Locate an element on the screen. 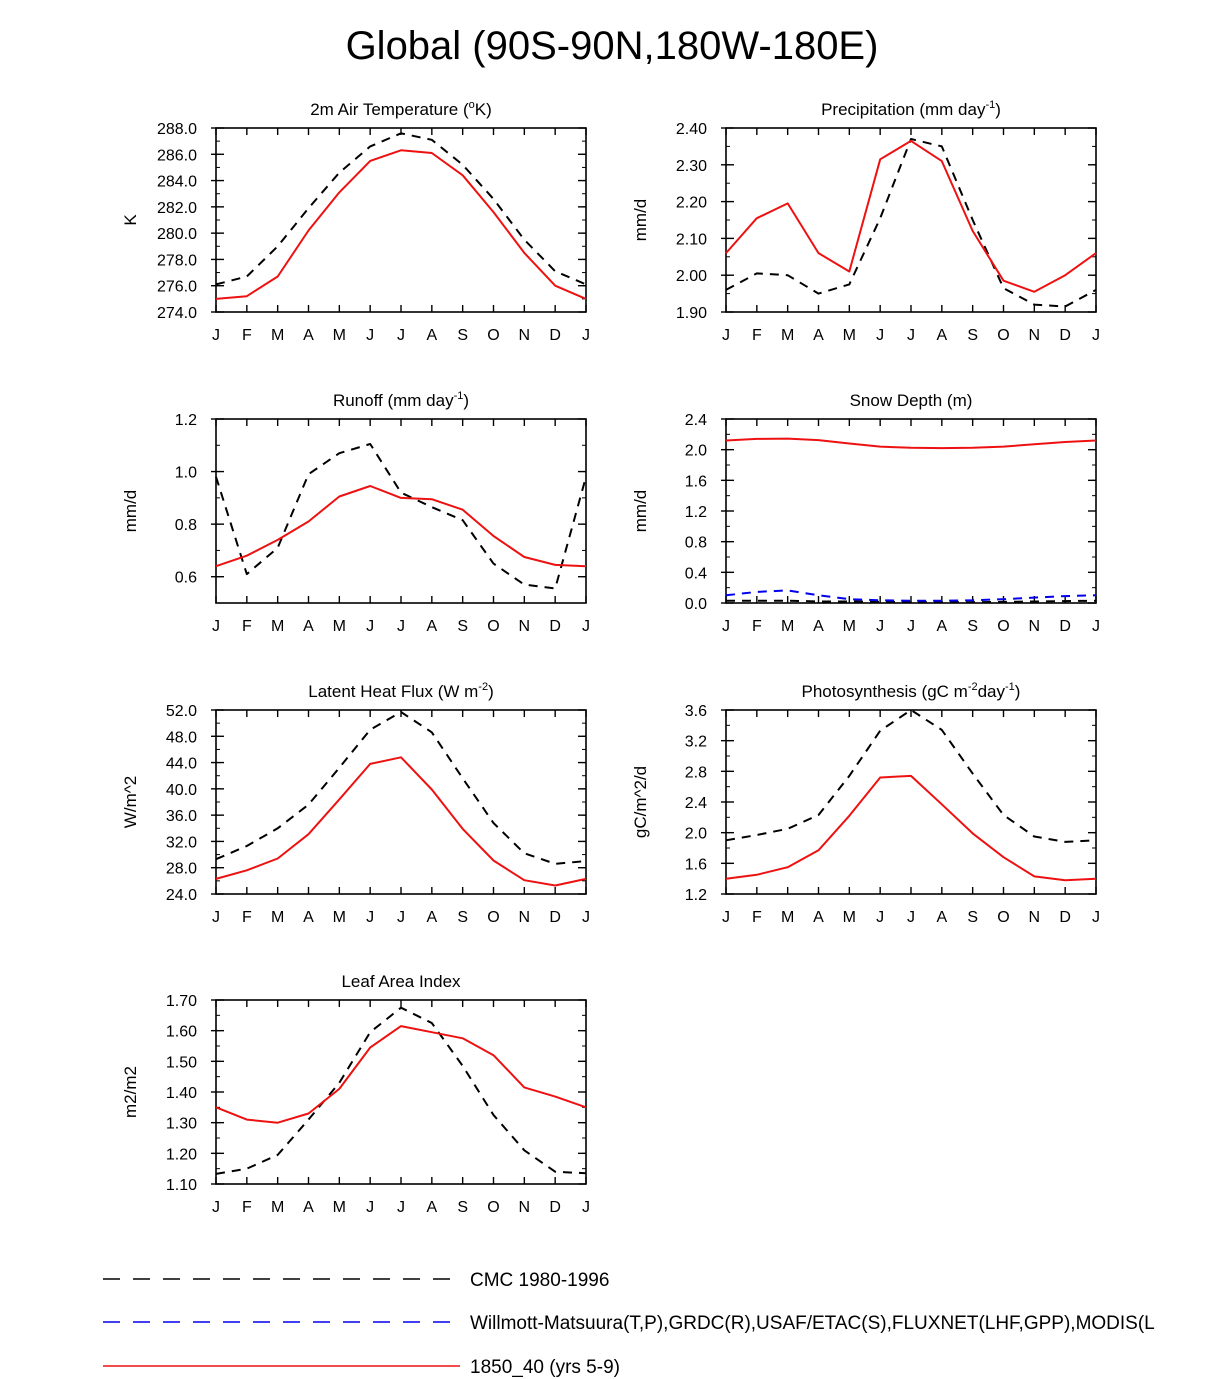  y-tick-label: 282.0 is located at coordinates (177, 208).